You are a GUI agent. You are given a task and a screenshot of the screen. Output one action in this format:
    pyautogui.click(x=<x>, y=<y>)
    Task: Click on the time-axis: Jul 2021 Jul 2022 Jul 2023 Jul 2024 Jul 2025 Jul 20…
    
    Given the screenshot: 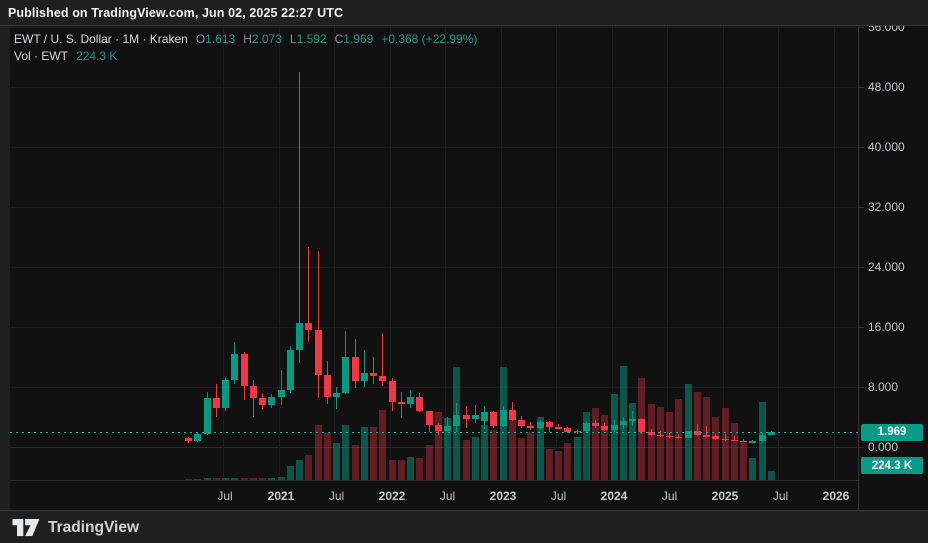 What is the action you would take?
    pyautogui.click(x=434, y=495)
    